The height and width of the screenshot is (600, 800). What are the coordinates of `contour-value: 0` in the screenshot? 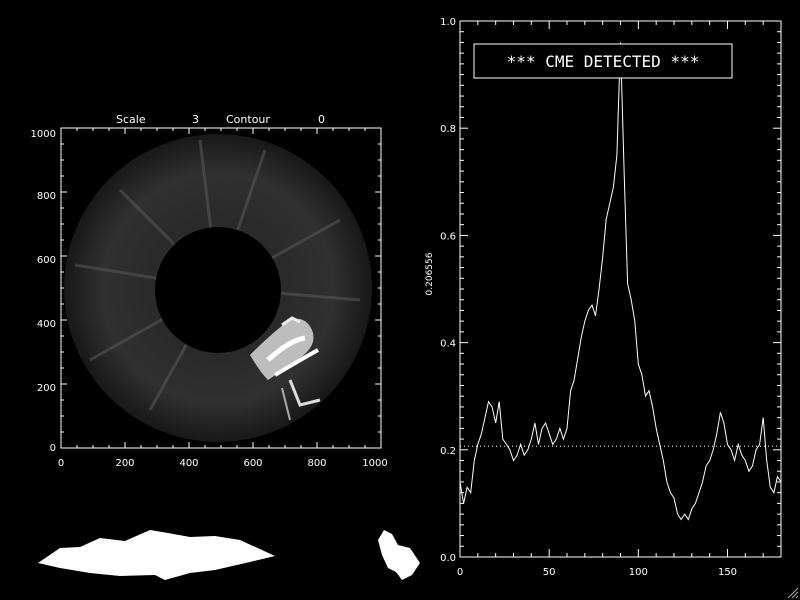 It's located at (321, 119).